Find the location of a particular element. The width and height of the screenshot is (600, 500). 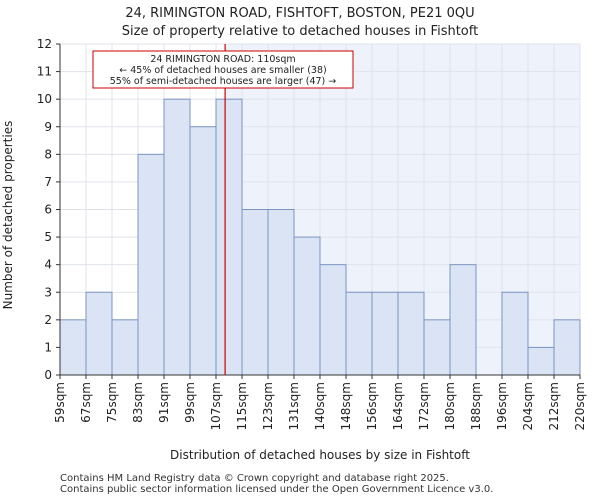

y-tick-label: 5 is located at coordinates (48, 237).